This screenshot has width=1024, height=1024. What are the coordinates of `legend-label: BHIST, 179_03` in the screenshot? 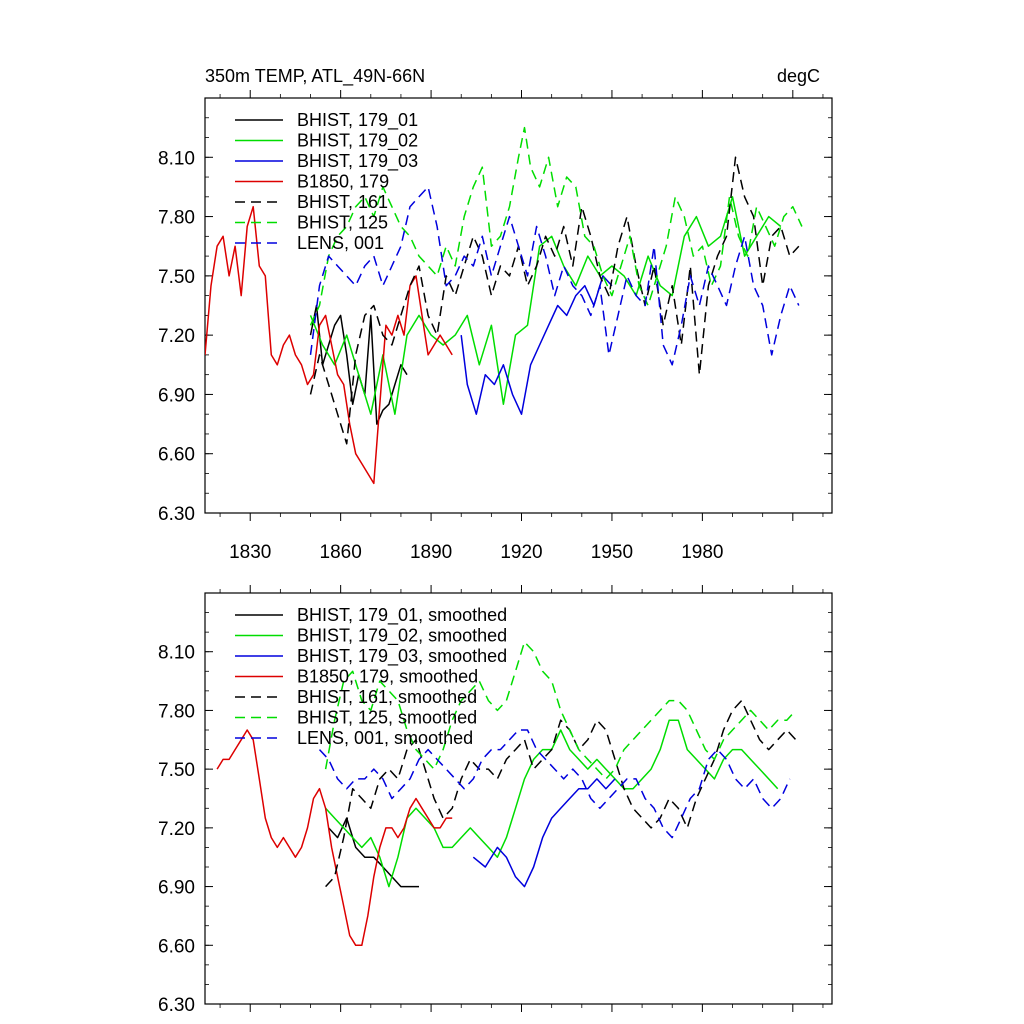 It's located at (357, 161).